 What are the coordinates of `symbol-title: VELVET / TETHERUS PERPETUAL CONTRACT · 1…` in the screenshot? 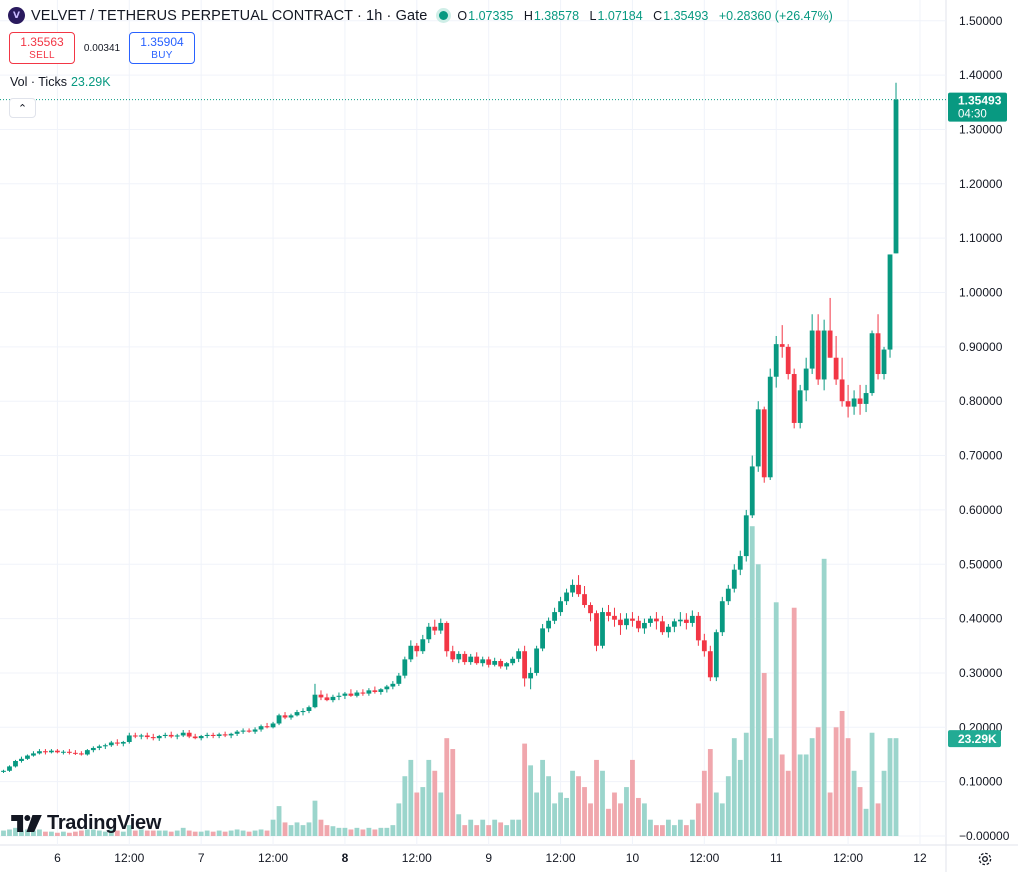 It's located at (229, 15).